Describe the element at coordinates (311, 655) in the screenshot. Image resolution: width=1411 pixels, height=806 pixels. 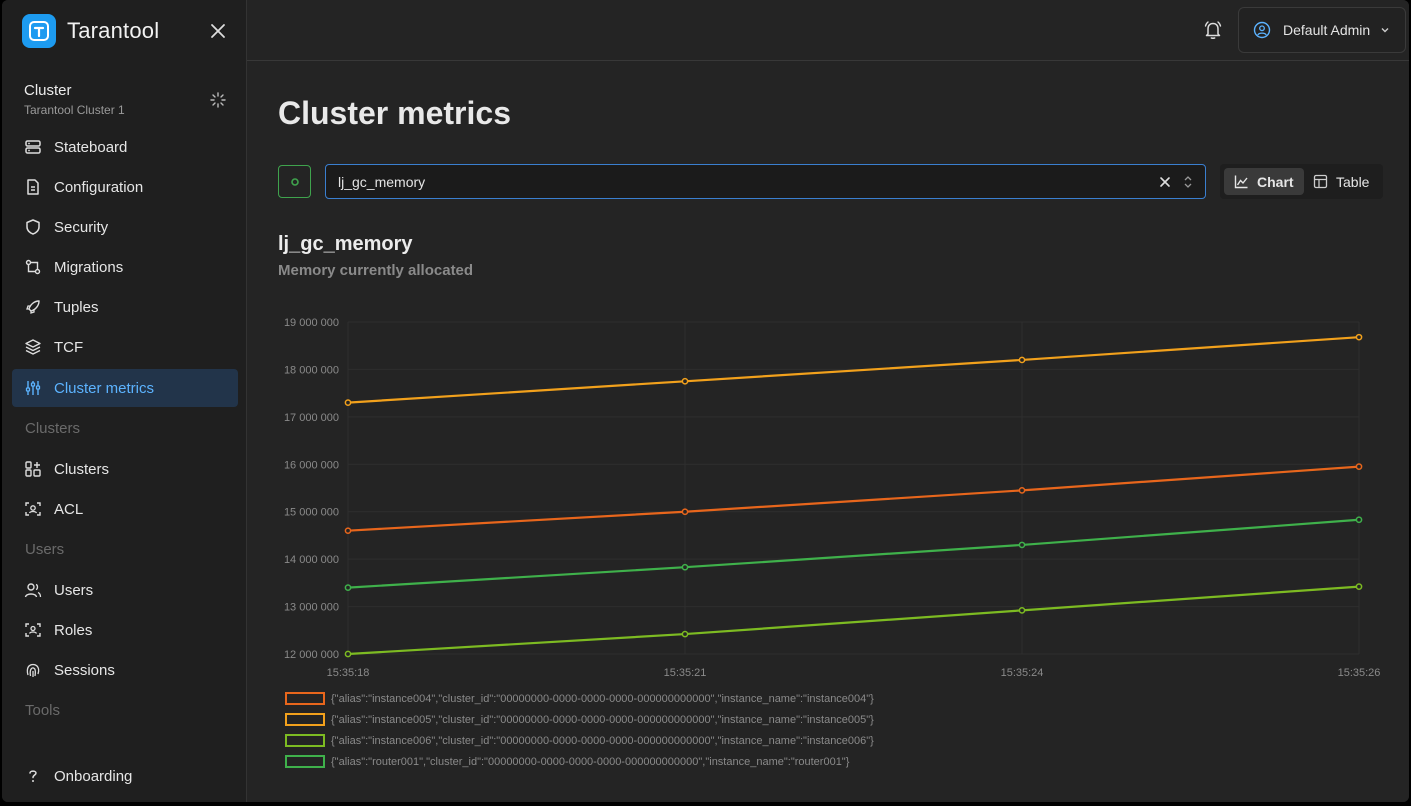
I see `y-tick-label: 12 000 000` at that location.